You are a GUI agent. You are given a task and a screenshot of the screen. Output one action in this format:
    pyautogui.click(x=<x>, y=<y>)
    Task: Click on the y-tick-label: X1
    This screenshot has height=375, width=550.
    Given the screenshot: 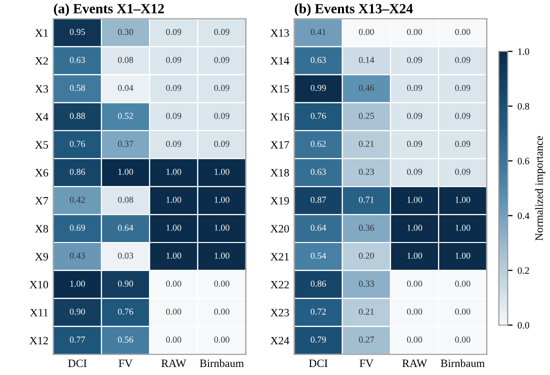 What is the action you would take?
    pyautogui.click(x=41, y=33)
    